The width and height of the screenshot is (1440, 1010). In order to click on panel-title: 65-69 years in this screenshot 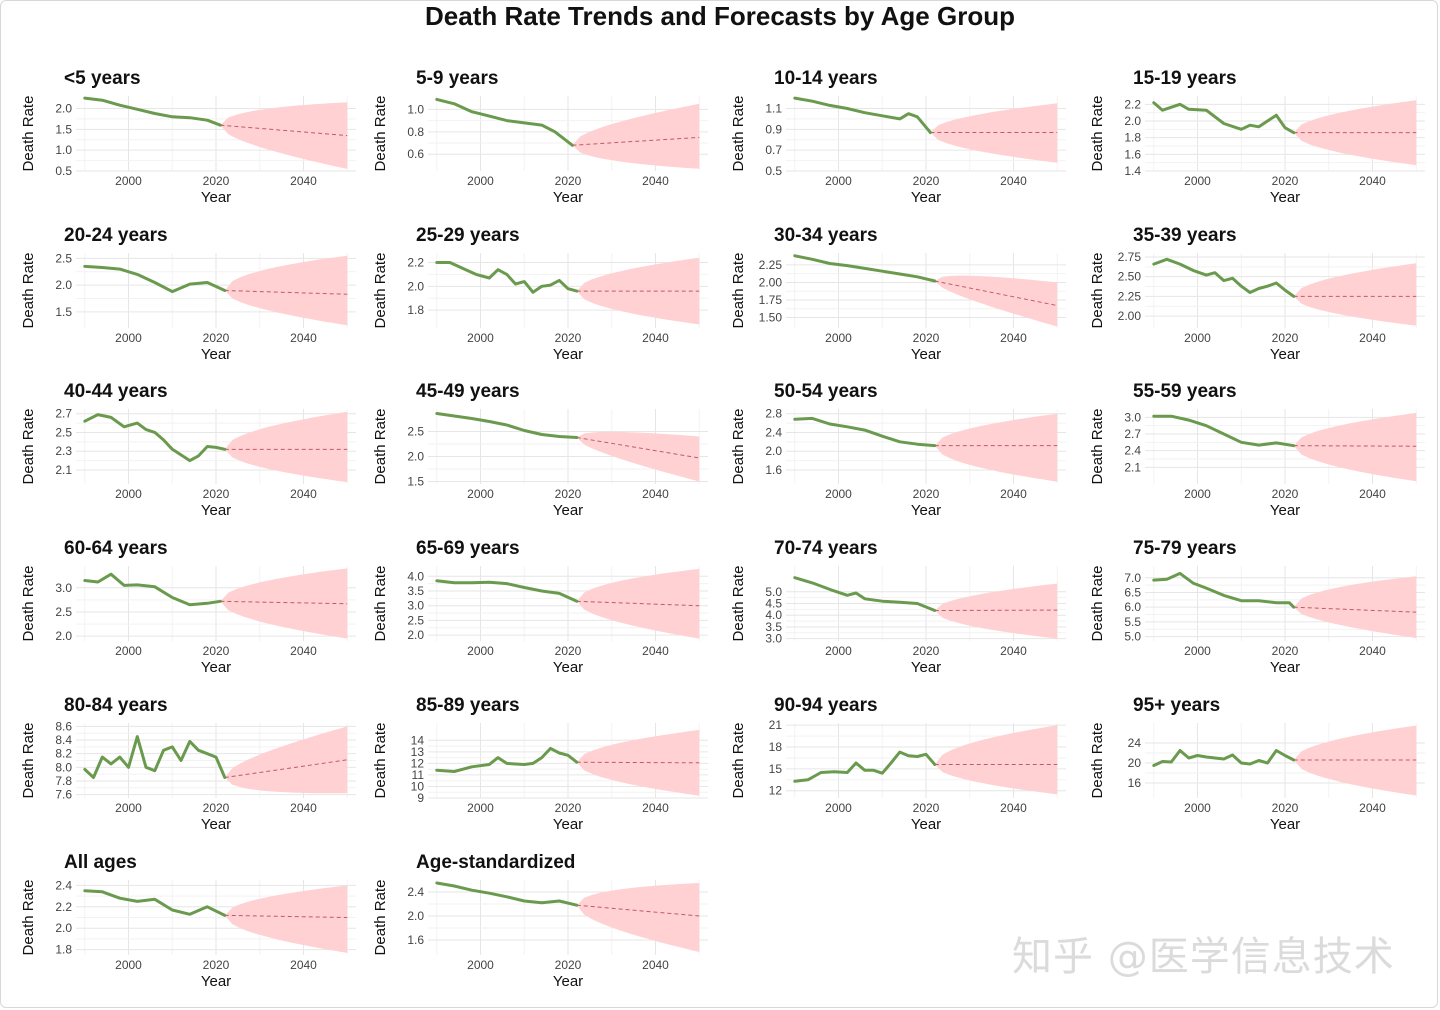, I will do `click(468, 548)`.